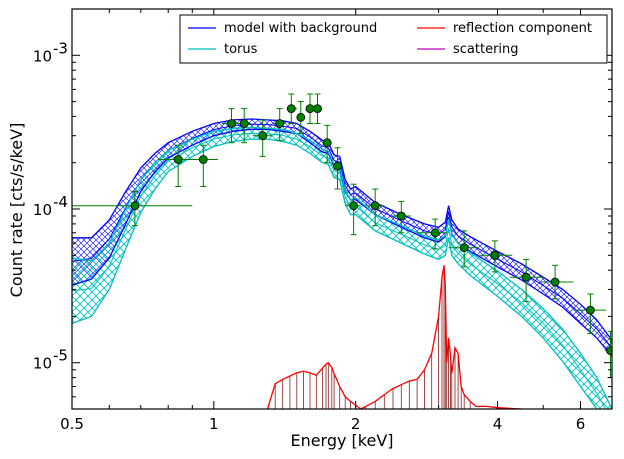  Describe the element at coordinates (498, 424) in the screenshot. I see `x-tick-label: 4` at that location.